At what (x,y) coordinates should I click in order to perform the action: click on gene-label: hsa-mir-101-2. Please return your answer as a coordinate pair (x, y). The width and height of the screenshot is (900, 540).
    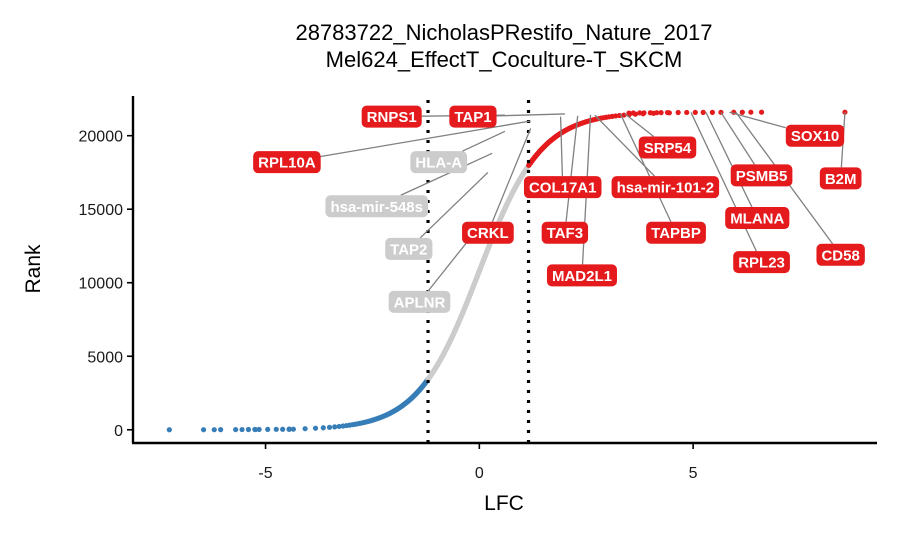
    Looking at the image, I should click on (665, 187).